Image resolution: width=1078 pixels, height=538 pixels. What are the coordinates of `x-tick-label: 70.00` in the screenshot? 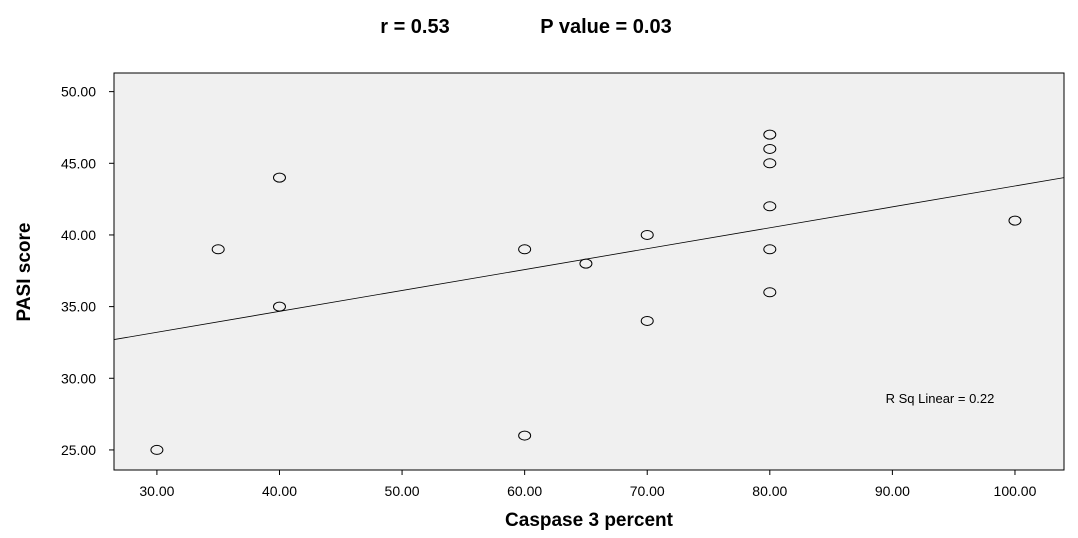 It's located at (647, 491).